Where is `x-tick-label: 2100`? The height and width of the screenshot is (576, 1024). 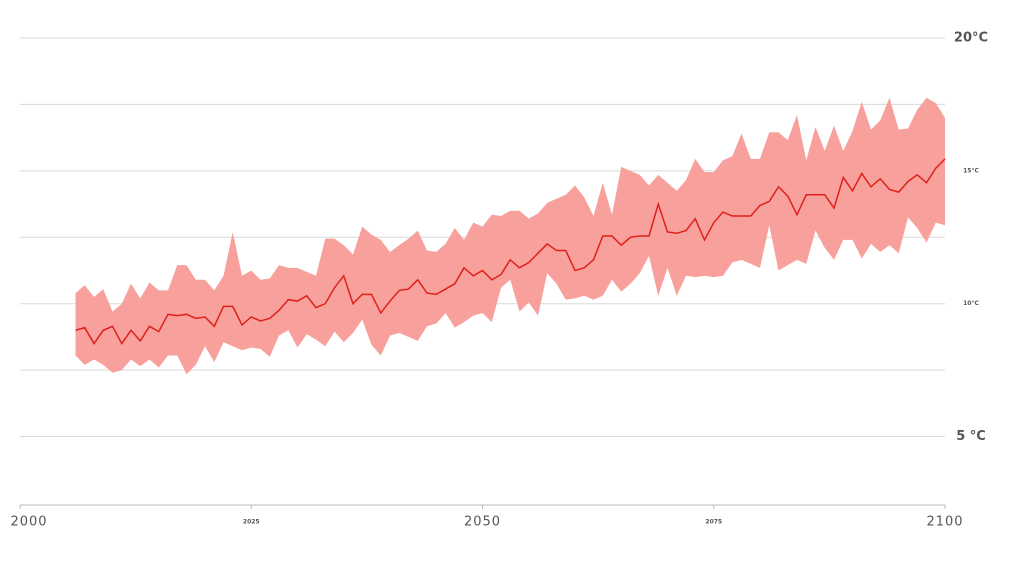
x-tick-label: 2100 is located at coordinates (944, 522).